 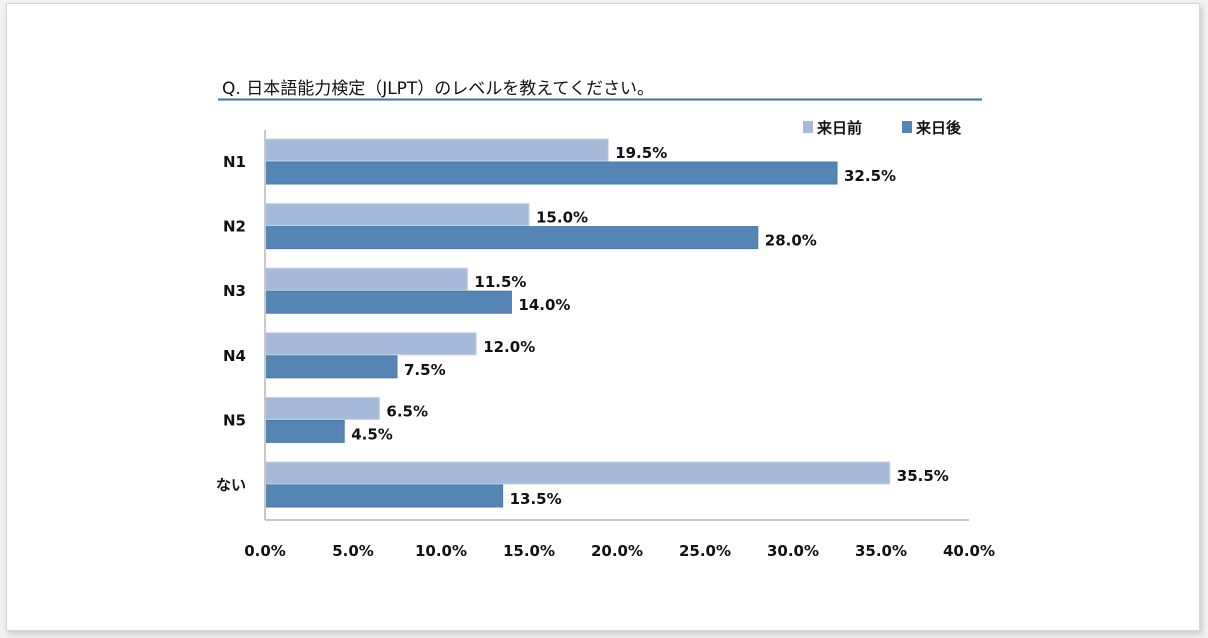 What do you see at coordinates (881, 551) in the screenshot?
I see `x-tick-label: 35.0%` at bounding box center [881, 551].